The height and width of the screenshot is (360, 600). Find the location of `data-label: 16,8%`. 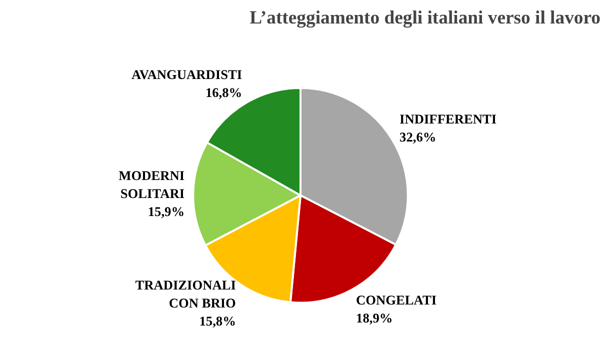

data-label: 16,8% is located at coordinates (223, 92).